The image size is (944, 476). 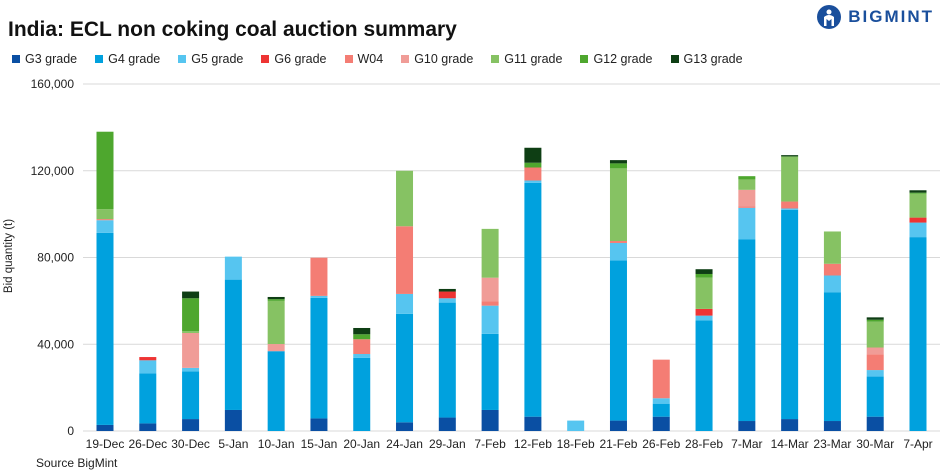 What do you see at coordinates (53, 171) in the screenshot?
I see `y-tick-label: 120,000` at bounding box center [53, 171].